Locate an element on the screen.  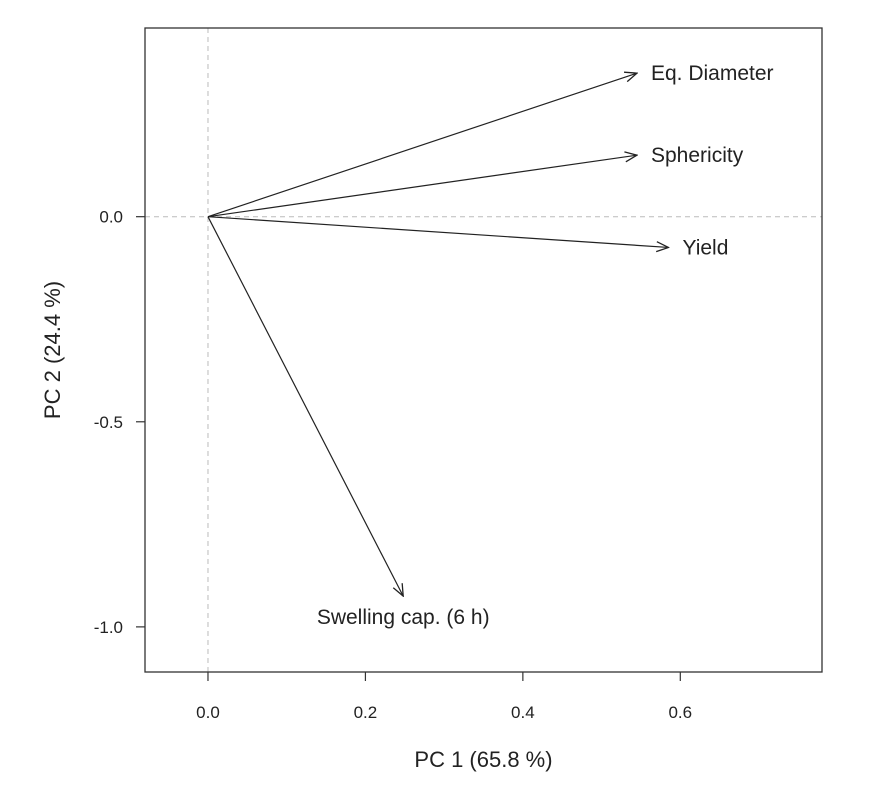
vector-label: Swelling cap. (6 h) is located at coordinates (403, 617).